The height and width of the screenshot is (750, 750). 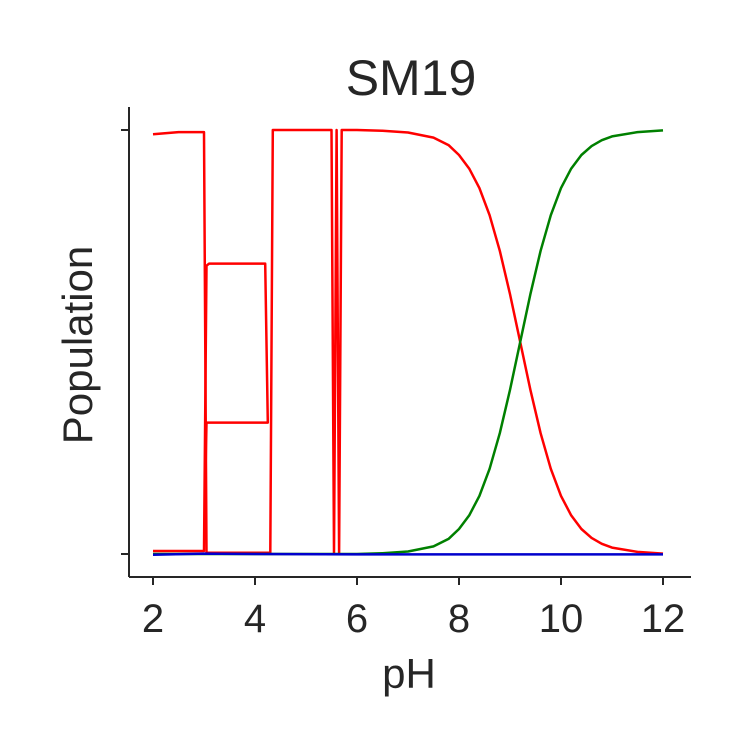 What do you see at coordinates (255, 619) in the screenshot?
I see `x-tick-label: 4` at bounding box center [255, 619].